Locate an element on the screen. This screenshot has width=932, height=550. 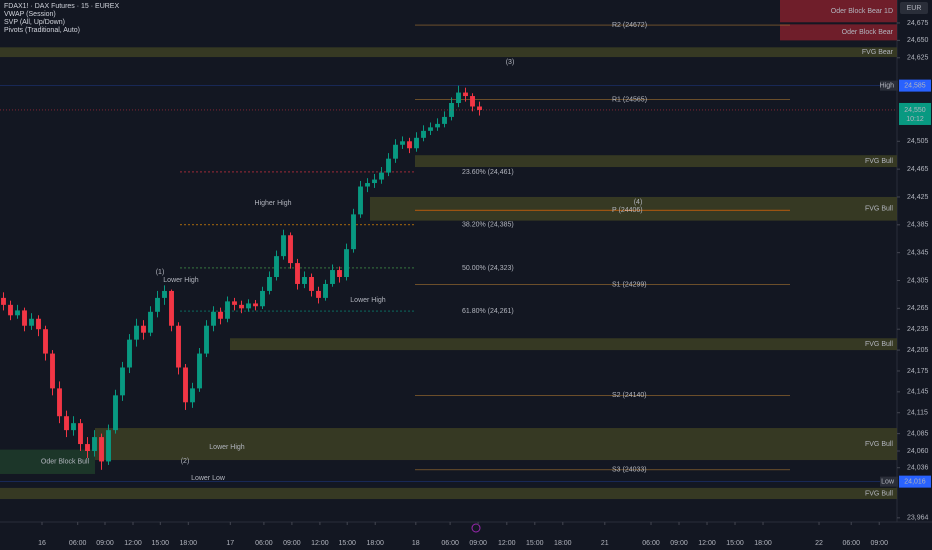
y-tick-label: 24,085 is located at coordinates (918, 433).